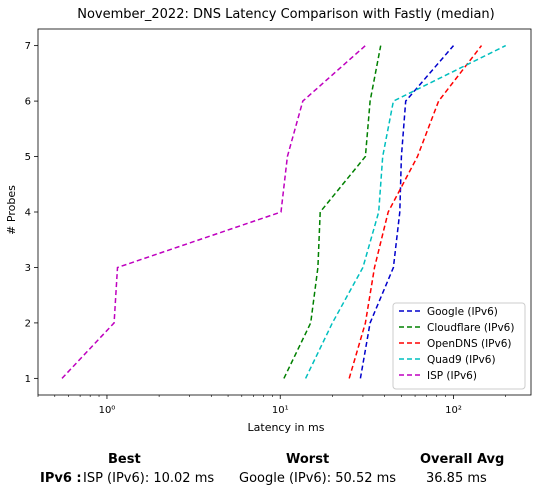 This screenshot has width=541, height=496. What do you see at coordinates (453, 410) in the screenshot?
I see `x-tick-label: 10²` at bounding box center [453, 410].